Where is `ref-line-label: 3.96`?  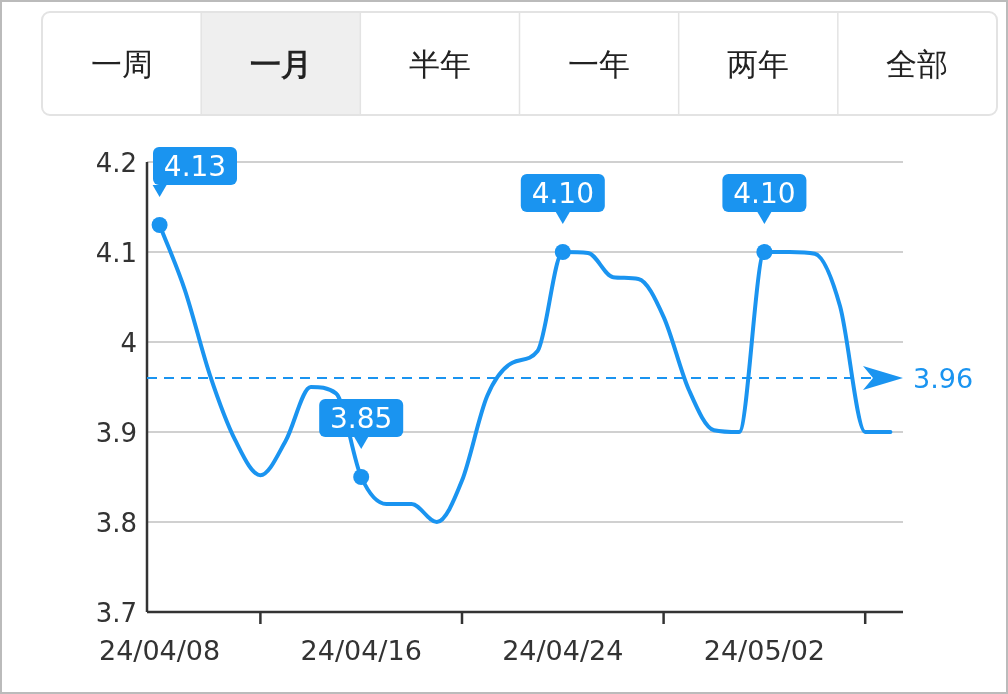 ref-line-label: 3.96 is located at coordinates (943, 378).